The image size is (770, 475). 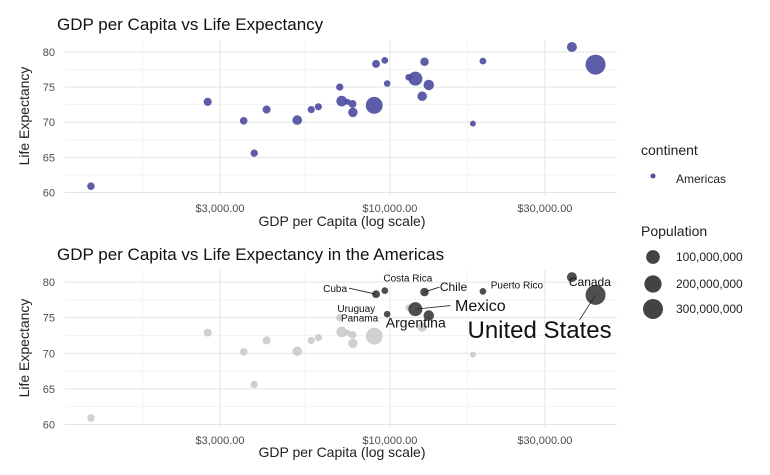 I want to click on panel1-y-axis-label: Life Expectancy, so click(x=24, y=116).